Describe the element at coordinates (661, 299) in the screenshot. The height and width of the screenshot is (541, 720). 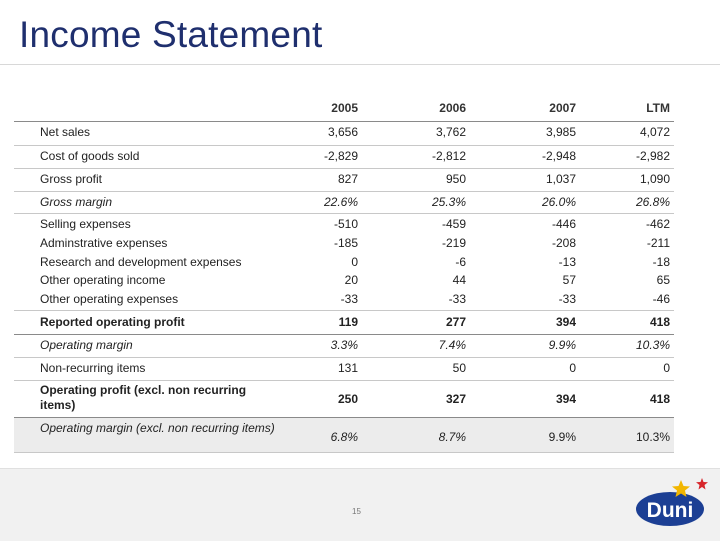
I see `cell-value: -46` at that location.